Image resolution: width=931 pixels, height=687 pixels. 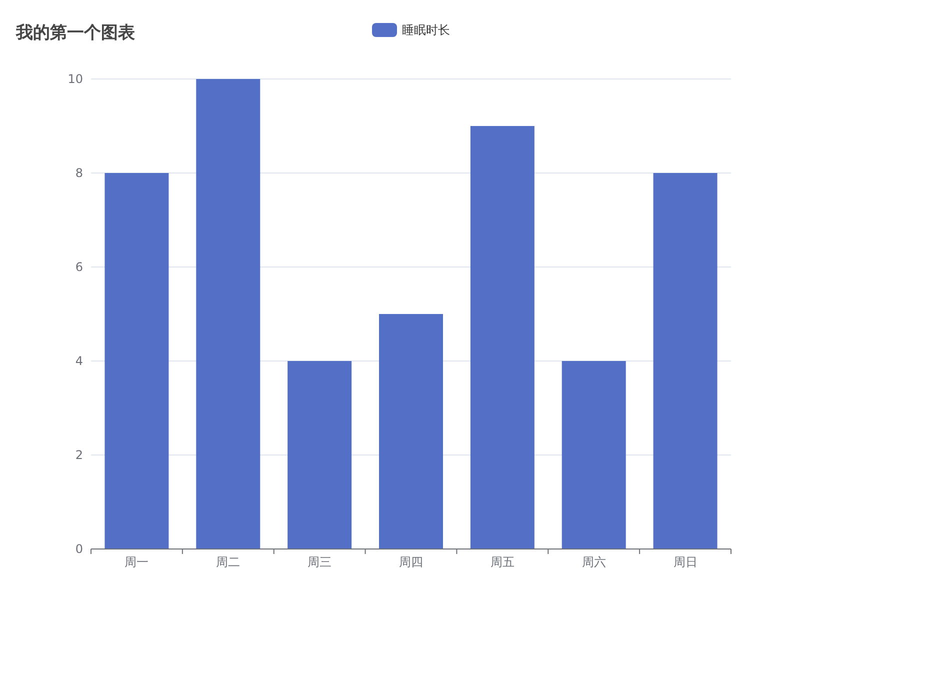 What do you see at coordinates (79, 267) in the screenshot?
I see `y-tick-label: 6` at bounding box center [79, 267].